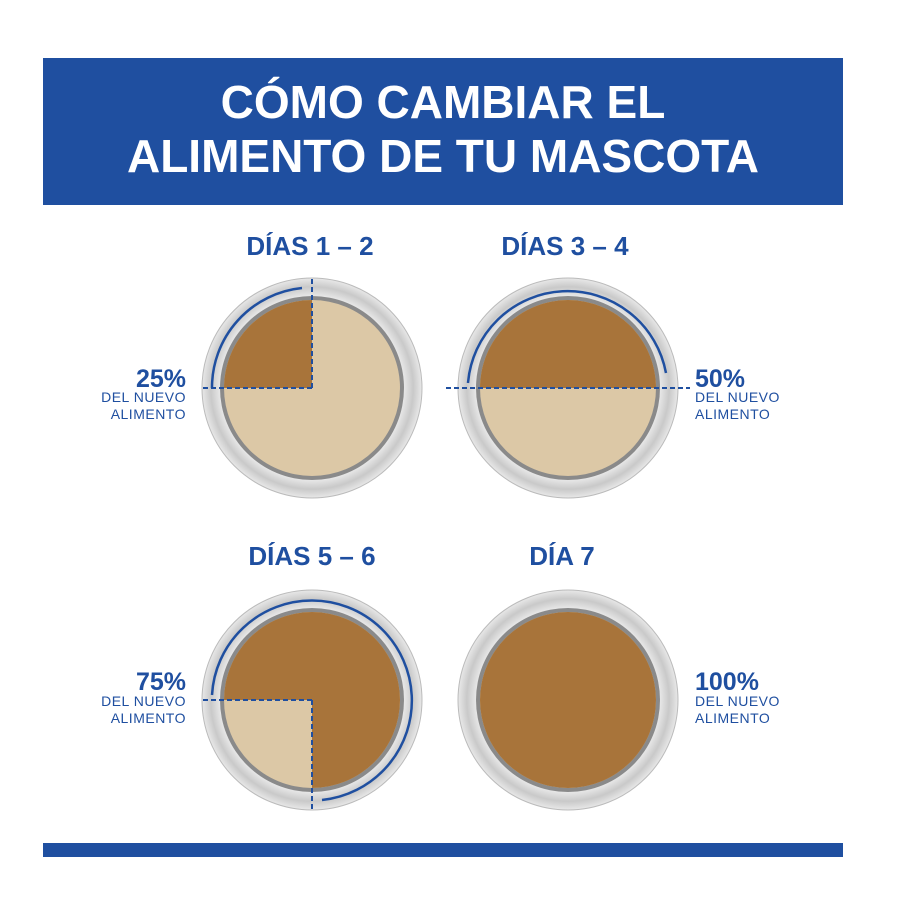 The image size is (900, 900). Describe the element at coordinates (161, 682) in the screenshot. I see `percent: 75%` at that location.